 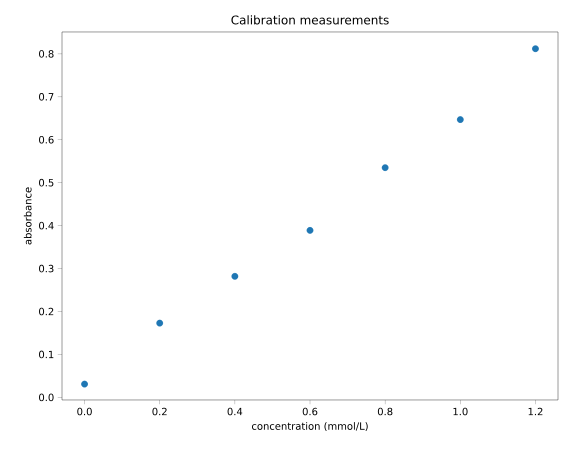 I want to click on y-tick-label: 0.4, so click(x=46, y=226).